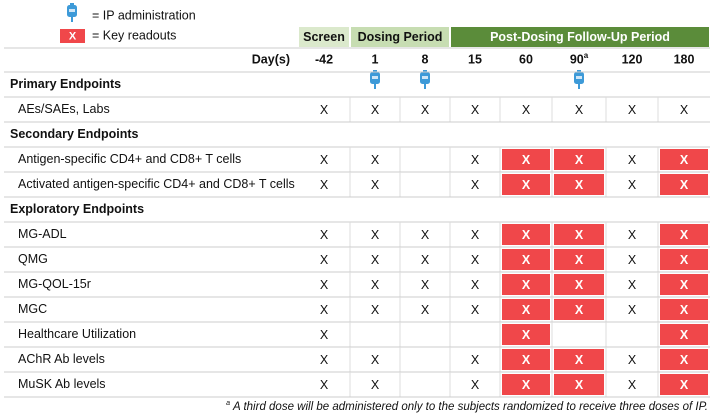 The width and height of the screenshot is (716, 415). I want to click on day-value: 90a, so click(579, 59).